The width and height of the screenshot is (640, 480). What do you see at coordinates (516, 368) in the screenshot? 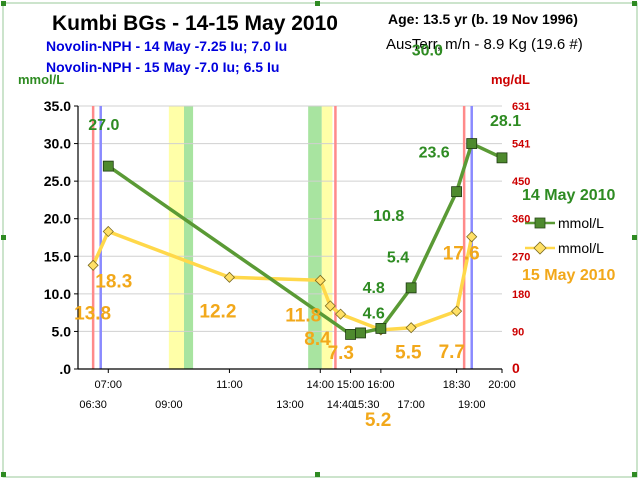
I see `right-tick-label-0: 0` at bounding box center [516, 368].